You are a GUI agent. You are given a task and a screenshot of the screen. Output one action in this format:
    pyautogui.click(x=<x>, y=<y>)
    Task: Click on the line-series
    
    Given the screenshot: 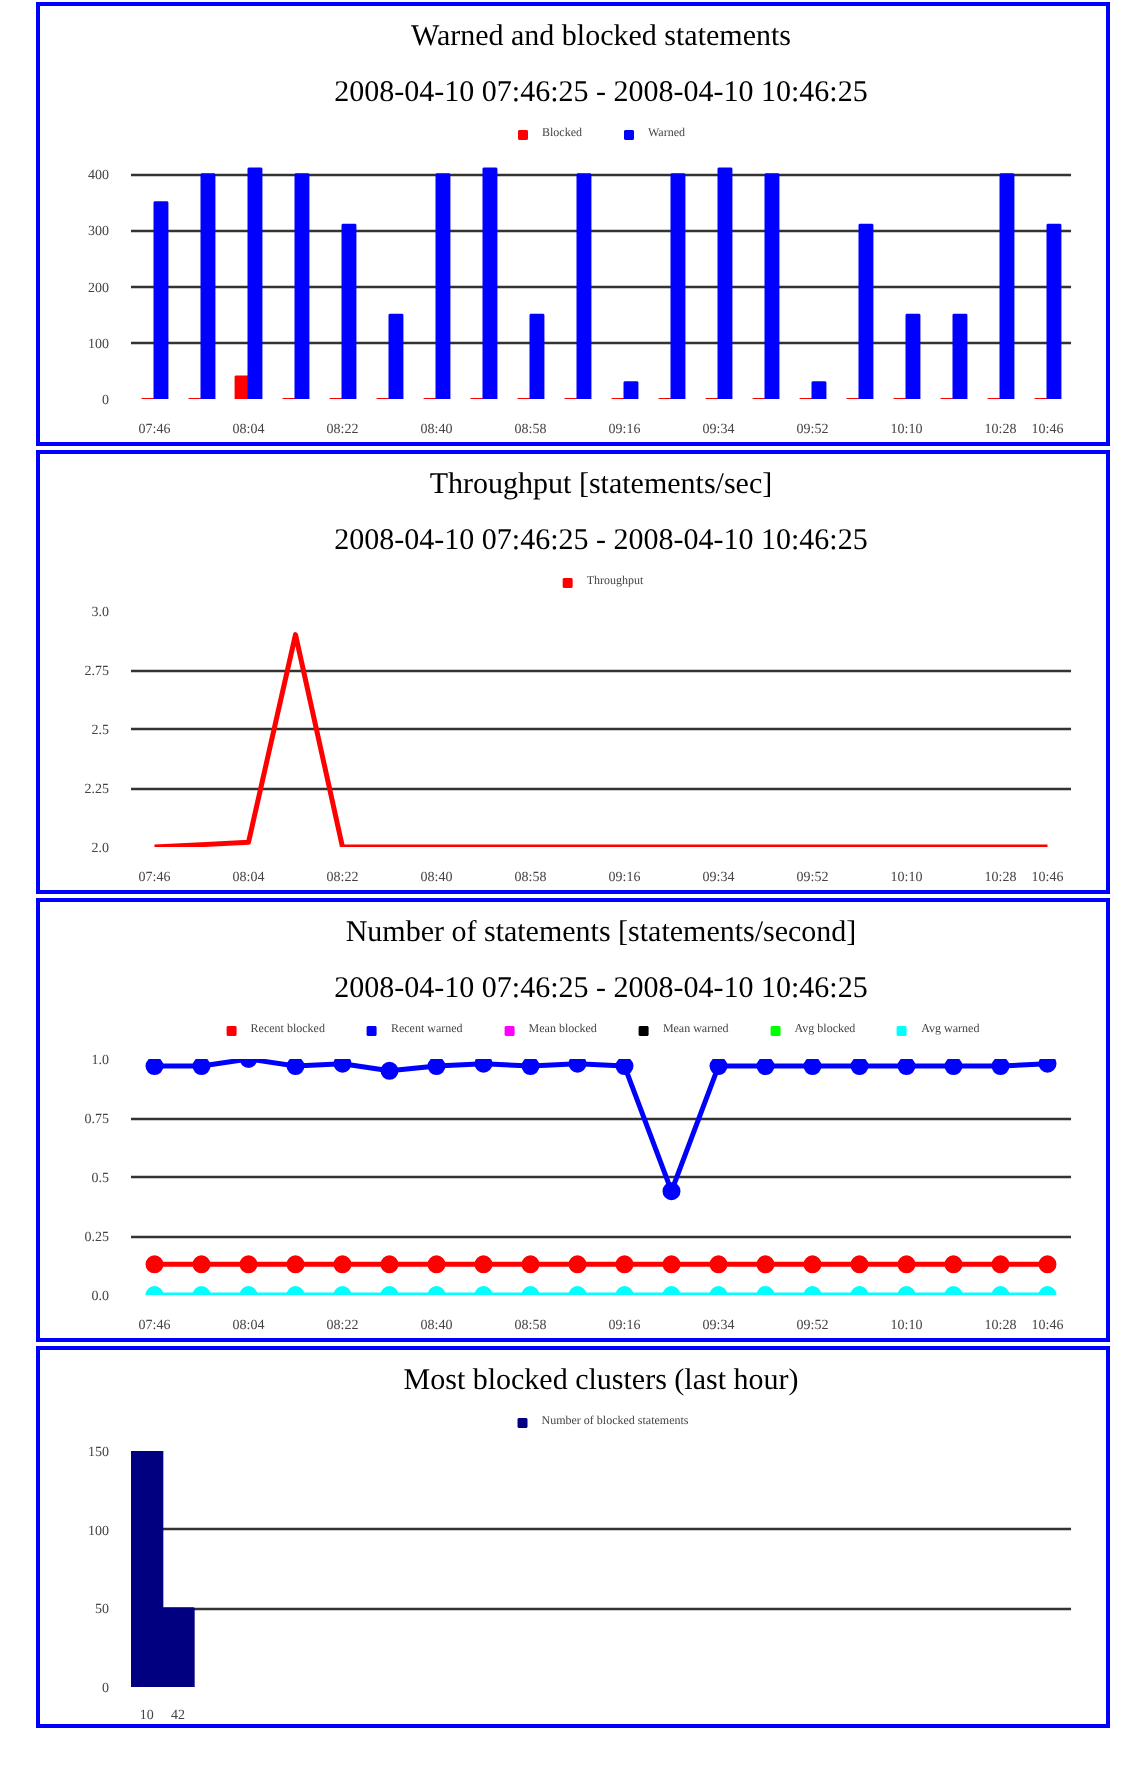 What is the action you would take?
    pyautogui.click(x=601, y=739)
    